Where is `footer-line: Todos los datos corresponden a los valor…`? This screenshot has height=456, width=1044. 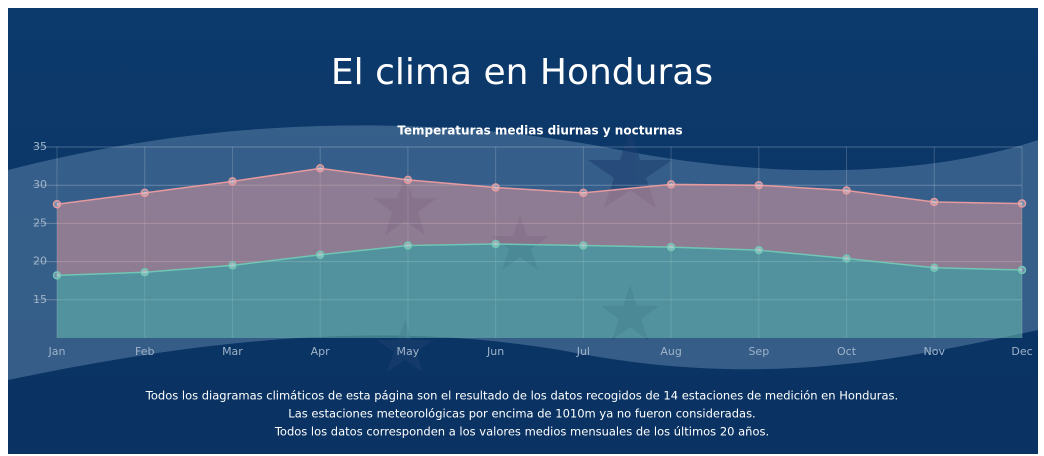
footer-line: Todos los datos corresponden a los valor… is located at coordinates (521, 432).